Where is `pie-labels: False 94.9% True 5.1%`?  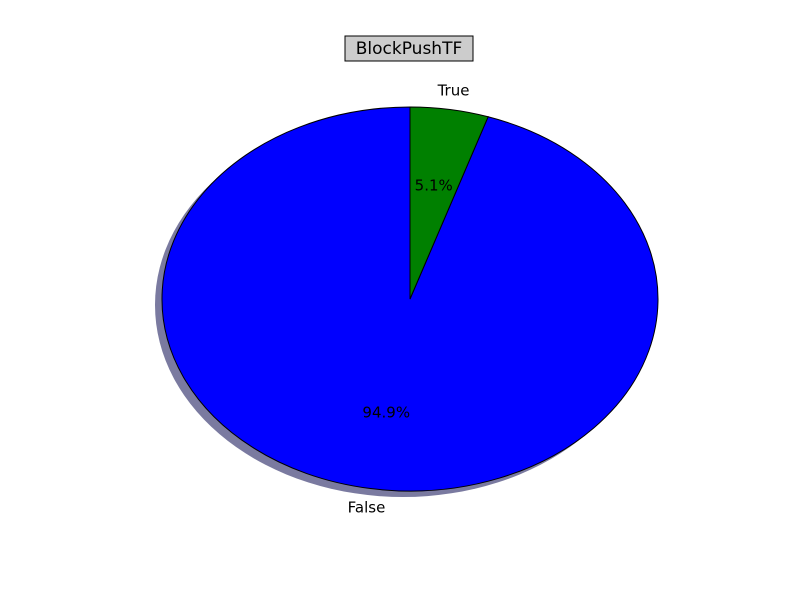 pie-labels: False 94.9% True 5.1% is located at coordinates (409, 299).